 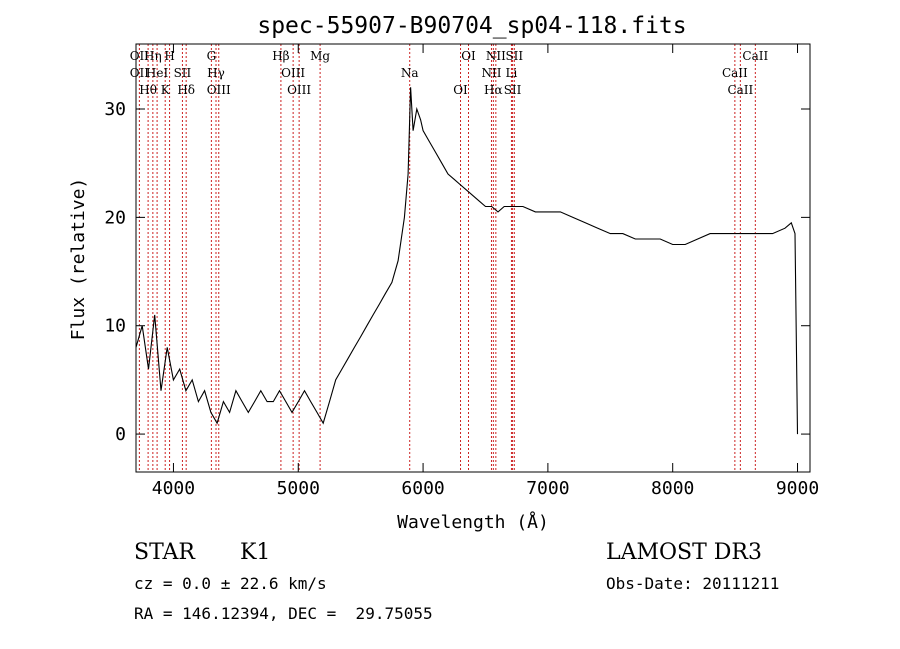 I want to click on y-axis-label: Flux (relative), so click(x=78, y=259).